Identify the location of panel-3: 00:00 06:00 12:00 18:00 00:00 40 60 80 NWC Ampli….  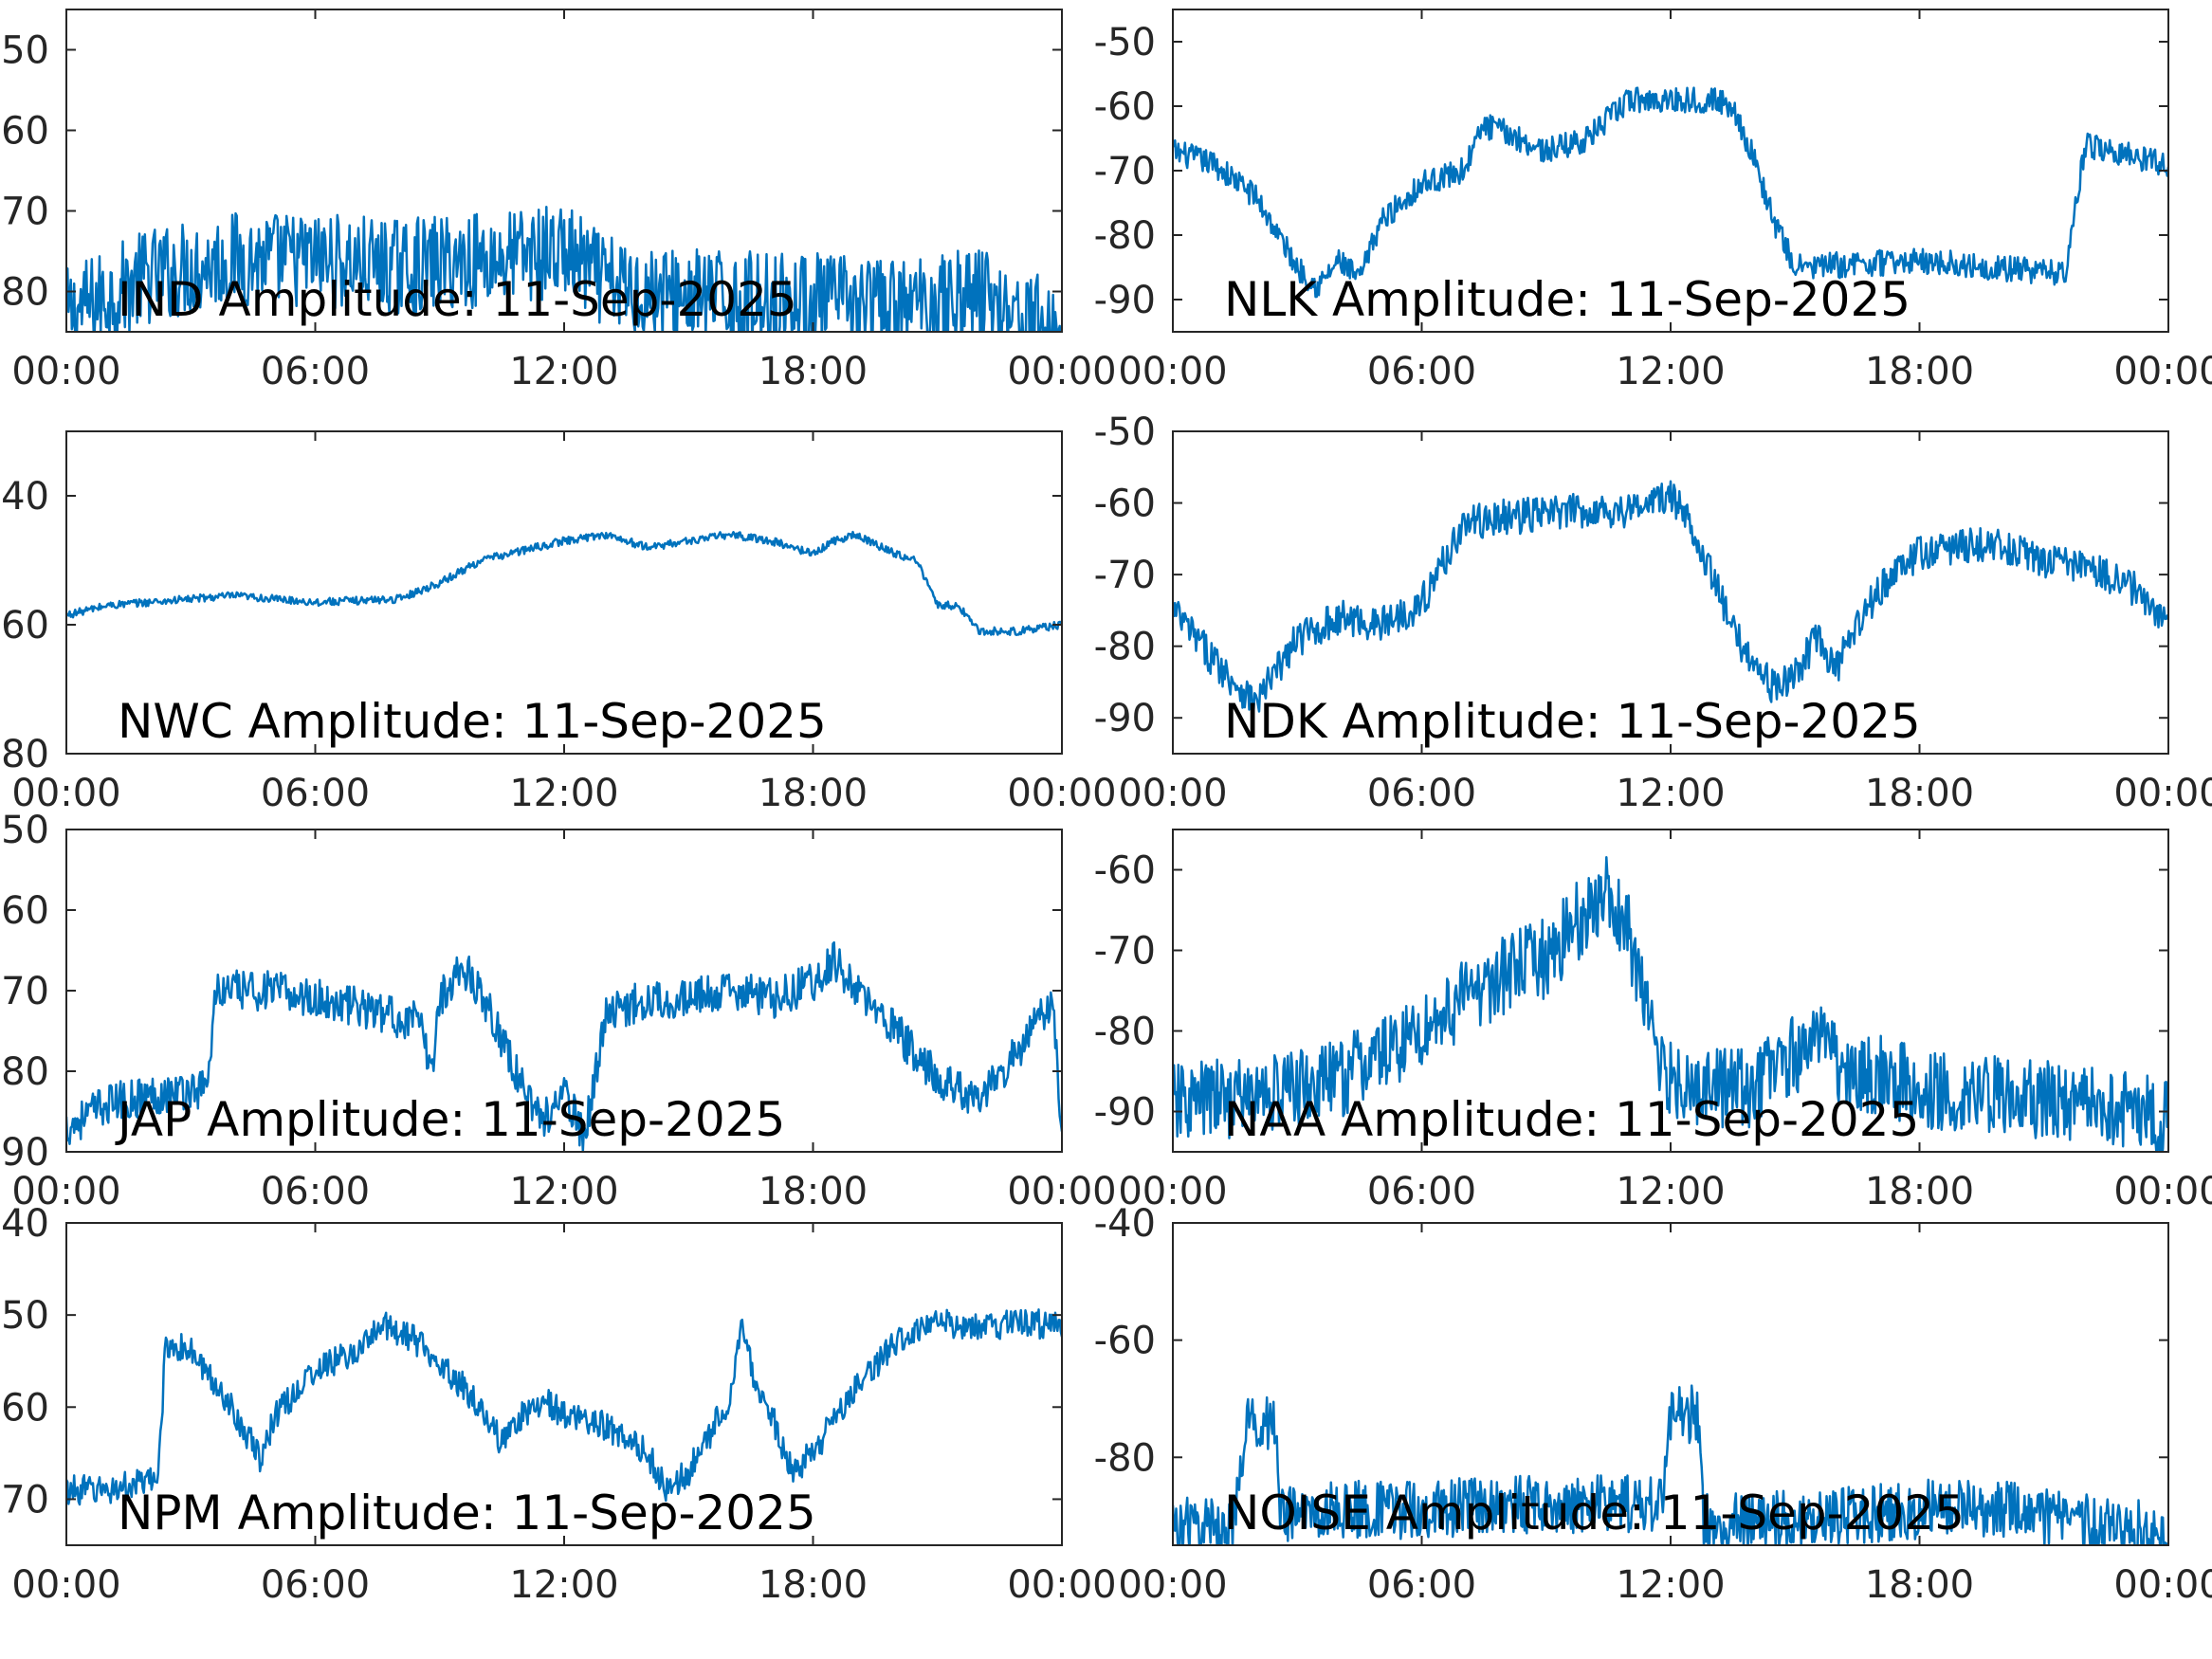
(559, 622).